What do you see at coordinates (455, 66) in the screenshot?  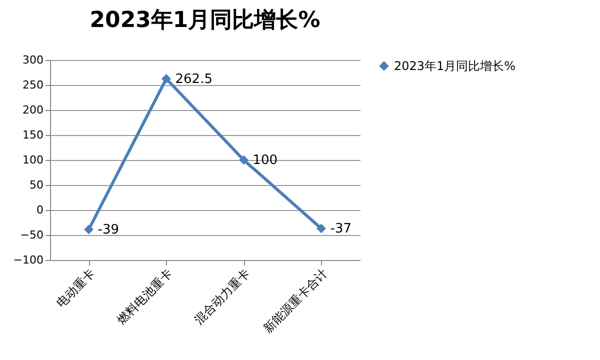 I see `legend-label: 2023年1月同比增长%` at bounding box center [455, 66].